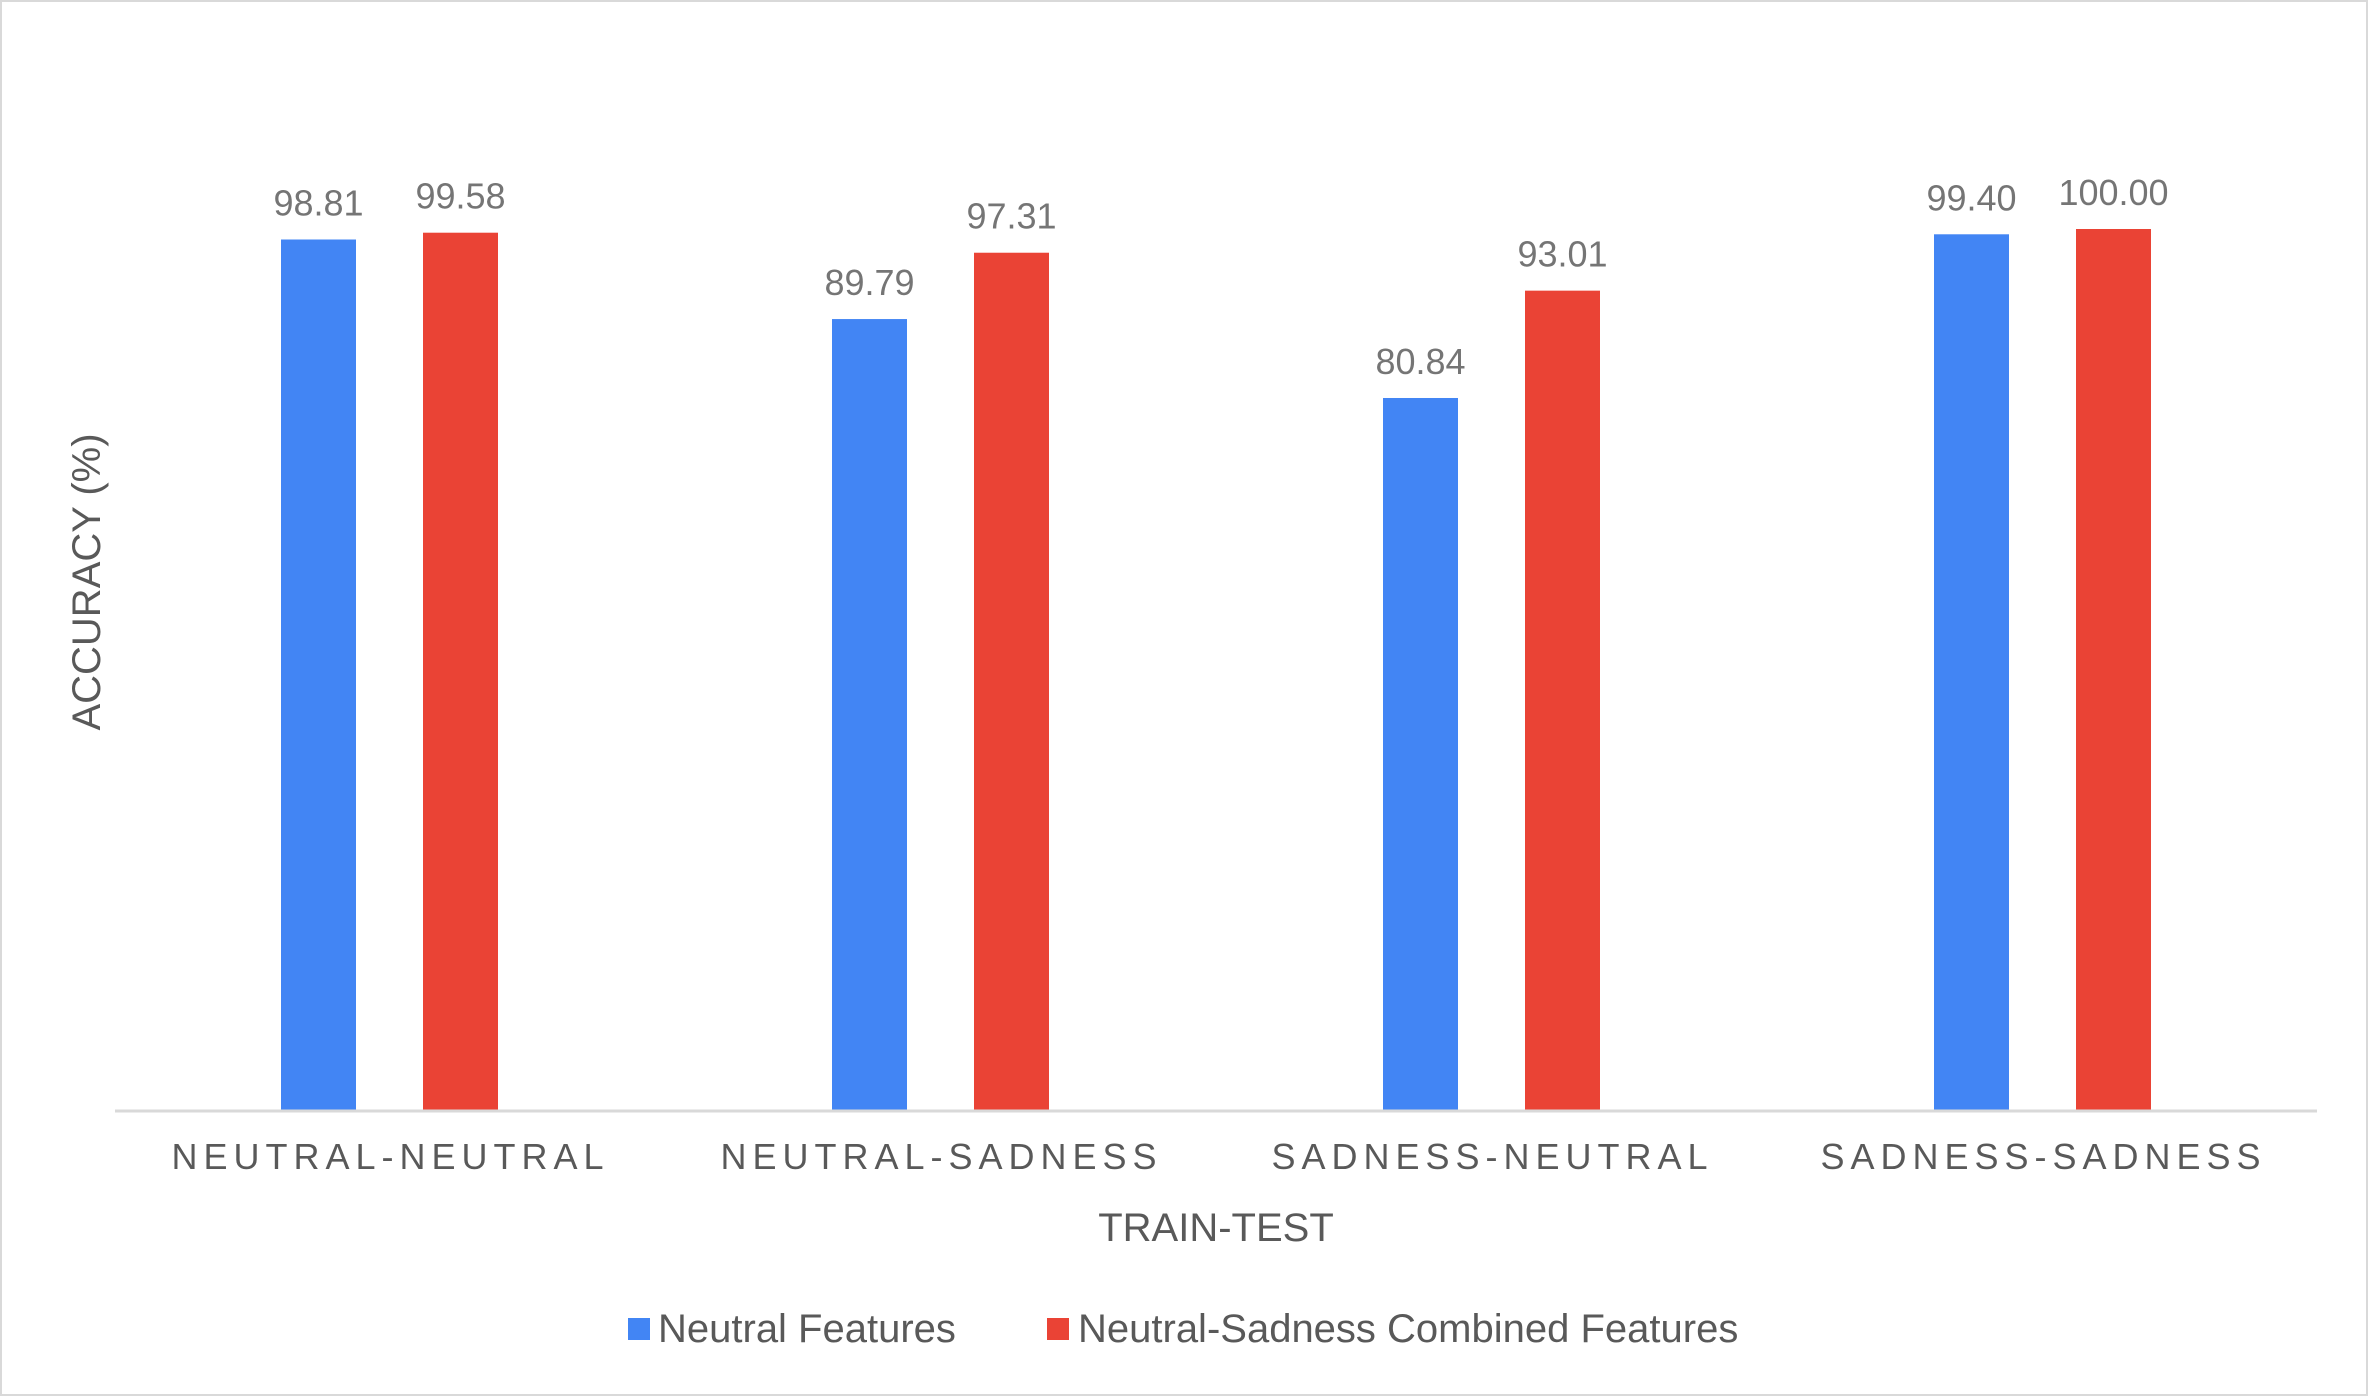  Describe the element at coordinates (2043, 1156) in the screenshot. I see `x-tick-label-sadness-sadness: SADNESS-SADNESS` at that location.